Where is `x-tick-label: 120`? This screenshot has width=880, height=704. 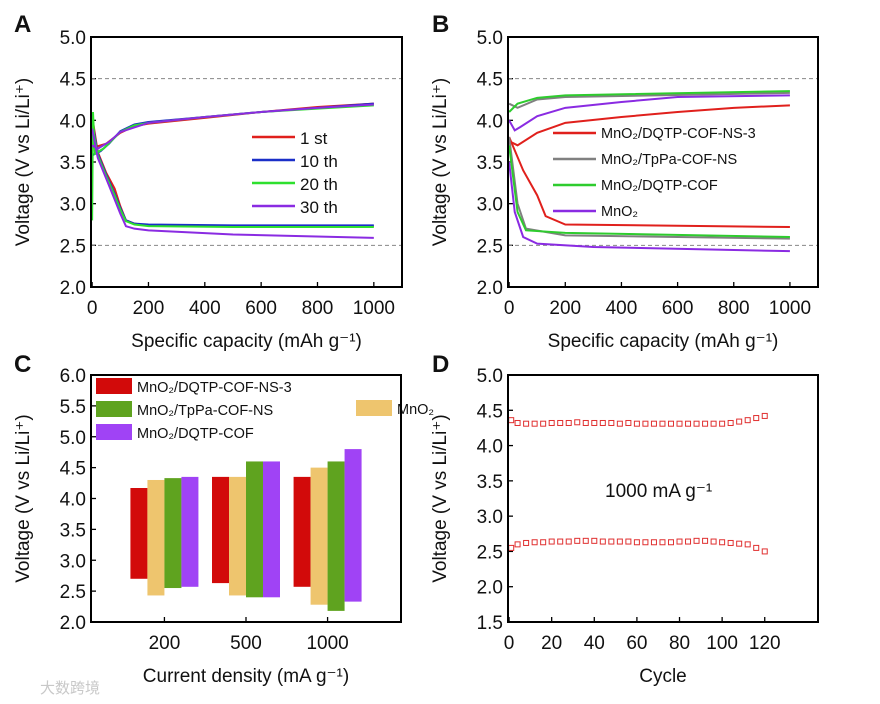
x-tick-label: 120 is located at coordinates (765, 643).